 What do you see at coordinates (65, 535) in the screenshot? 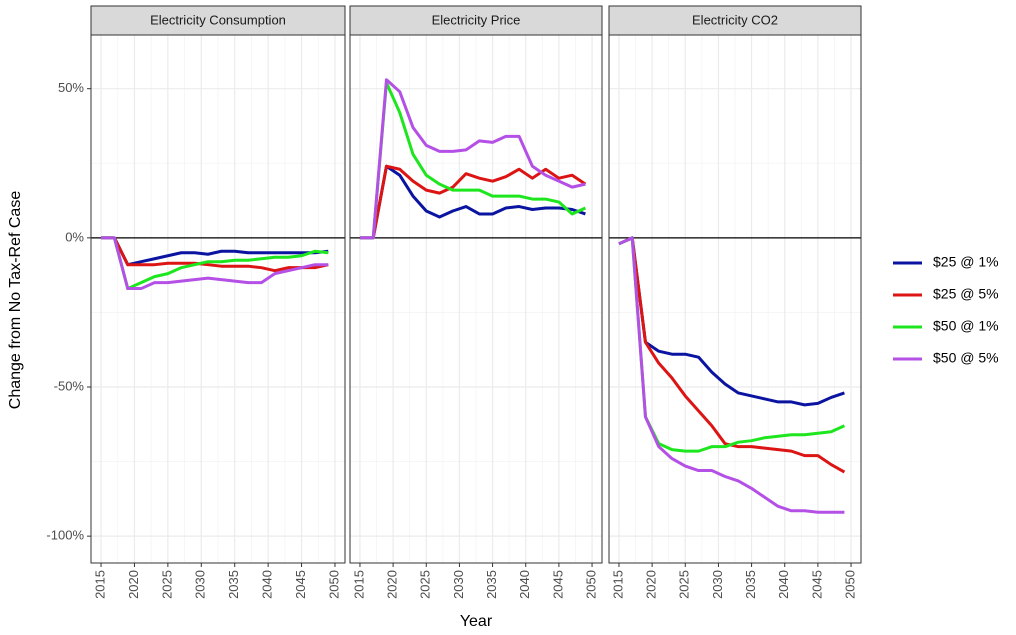
I see `y-tick-label: -100%` at bounding box center [65, 535].